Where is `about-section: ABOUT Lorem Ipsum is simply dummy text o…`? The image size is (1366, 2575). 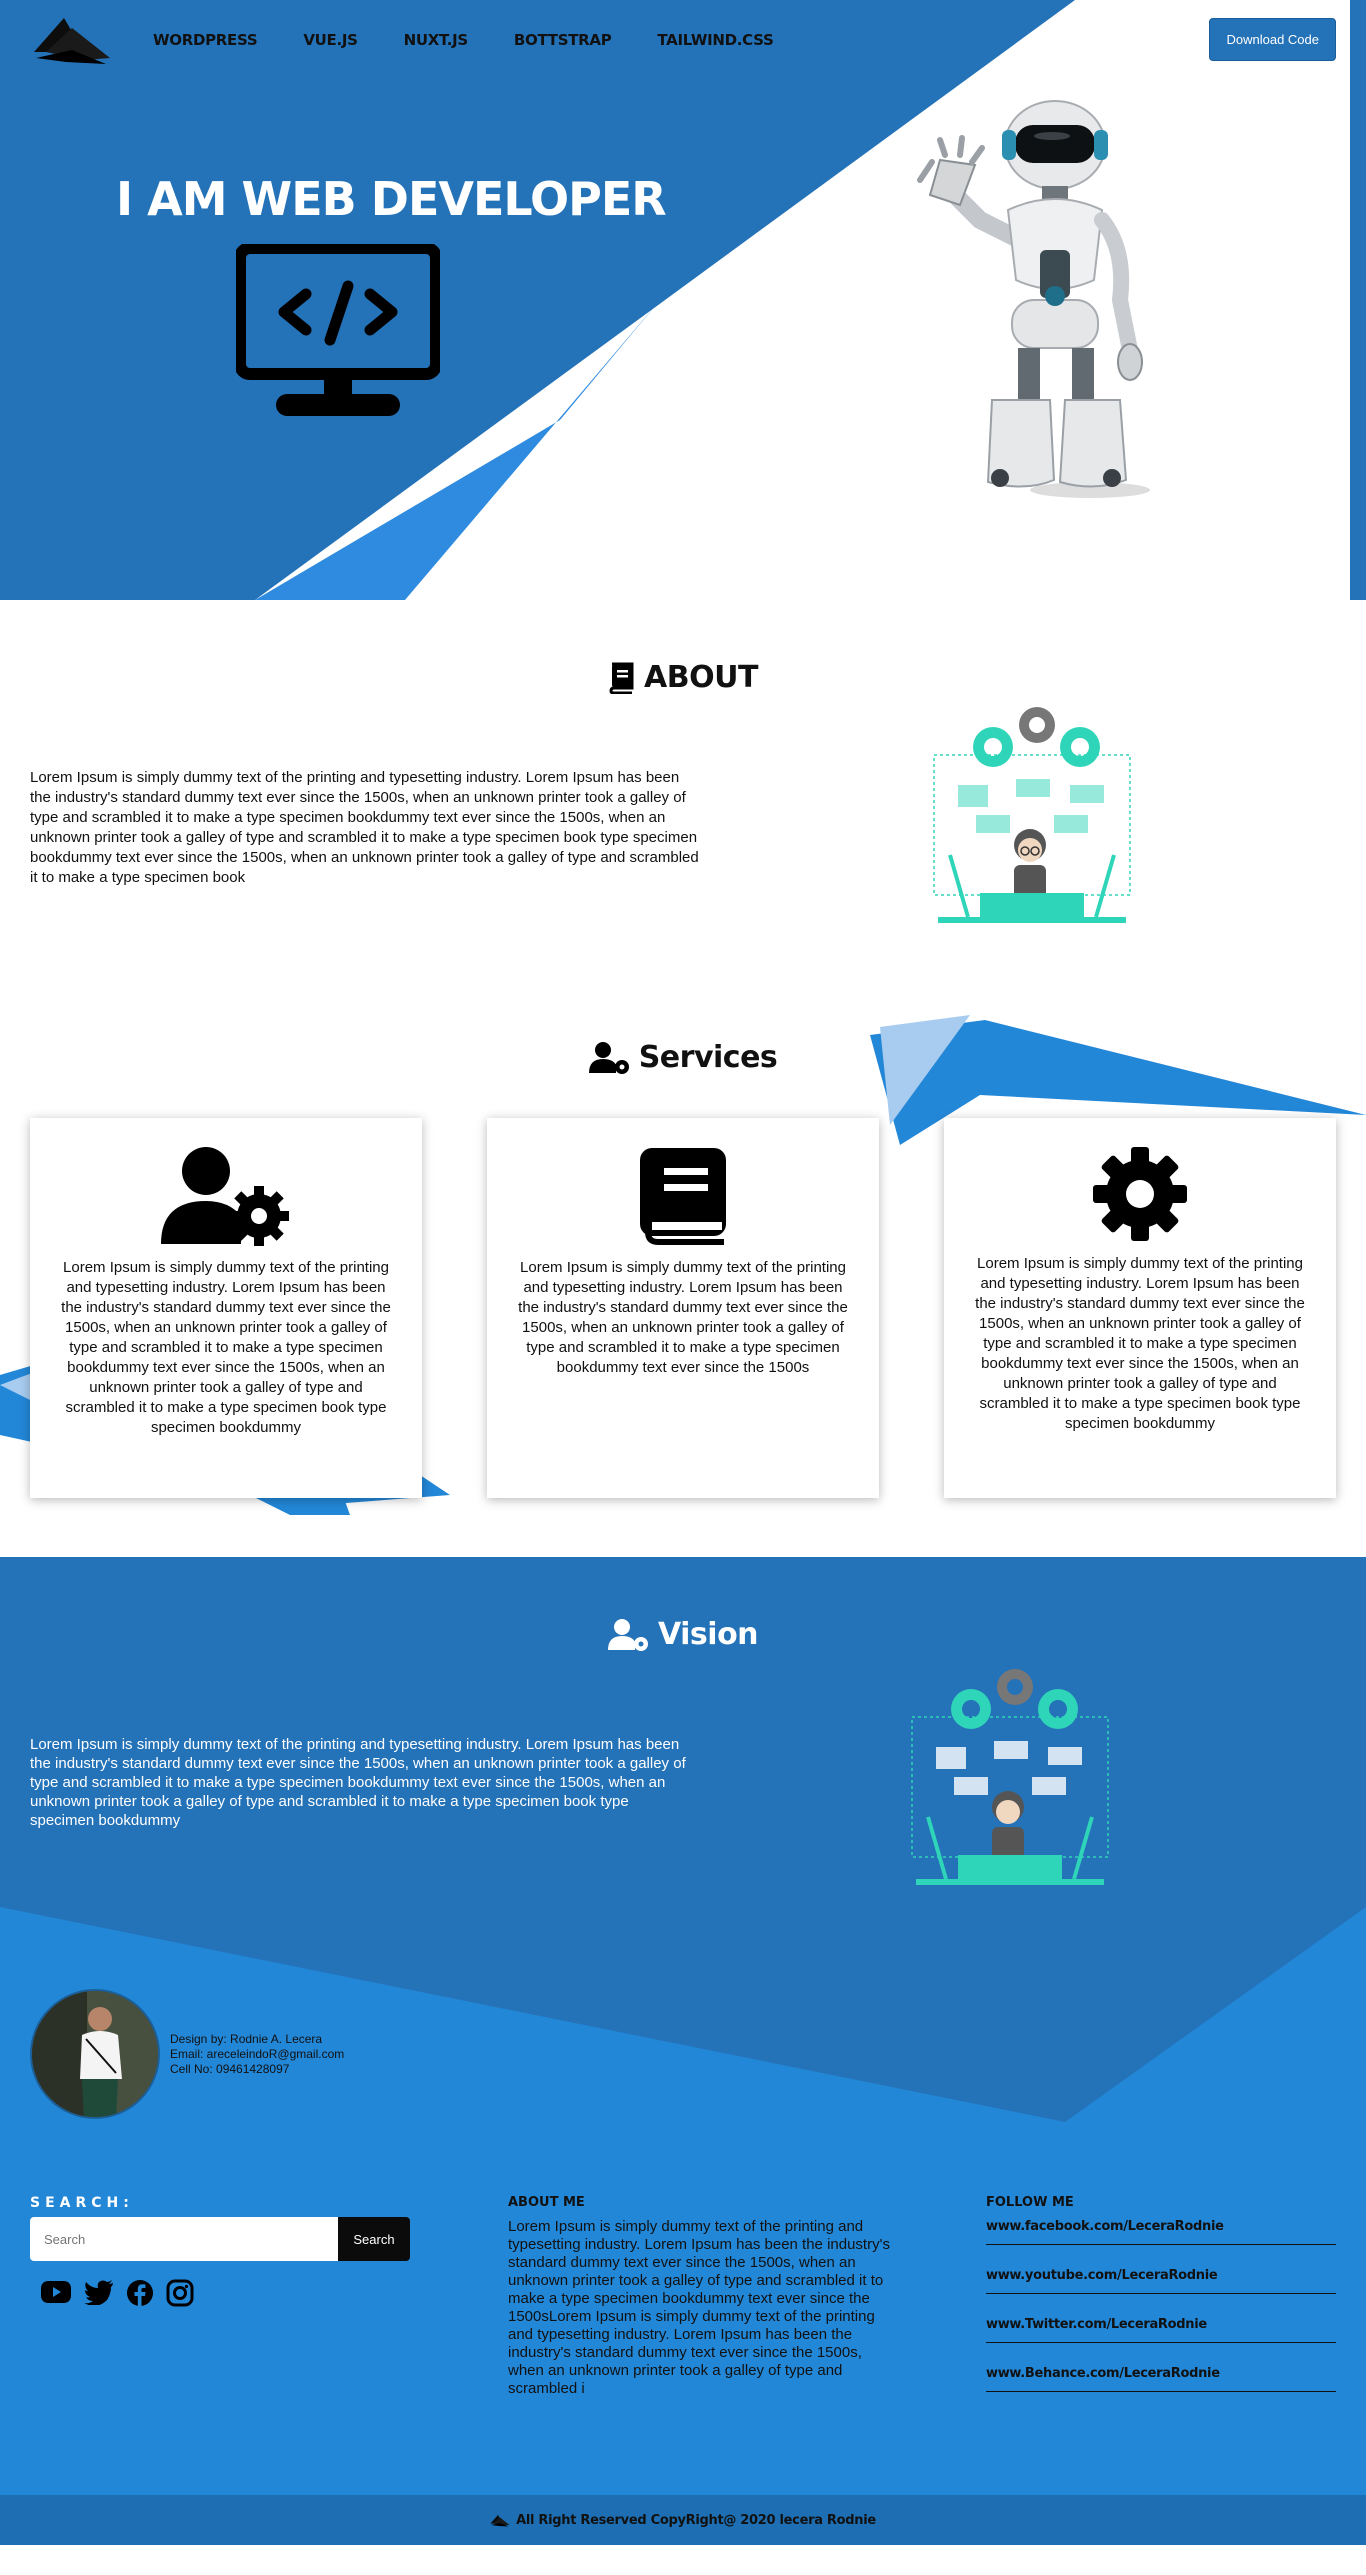 about-section: ABOUT Lorem Ipsum is simply dummy text o… is located at coordinates (683, 787).